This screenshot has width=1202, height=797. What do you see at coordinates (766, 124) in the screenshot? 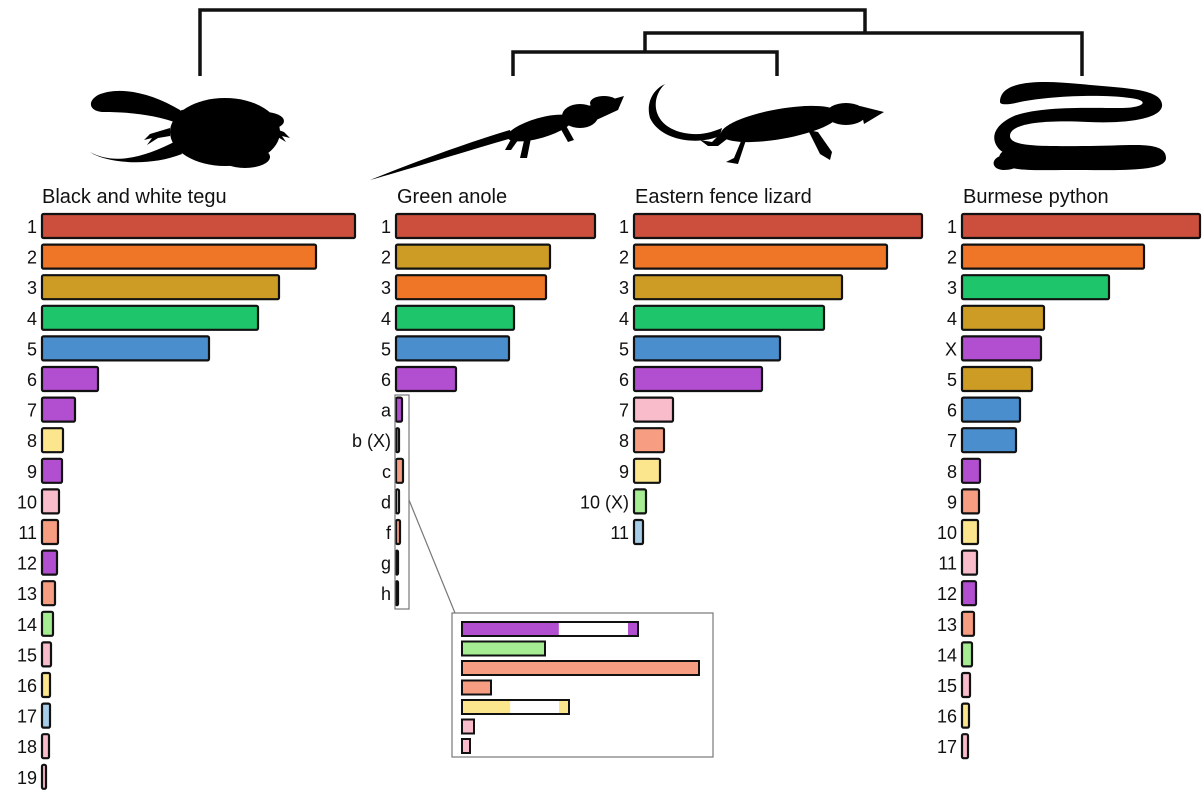
I see `fence-lizard-silhouette` at bounding box center [766, 124].